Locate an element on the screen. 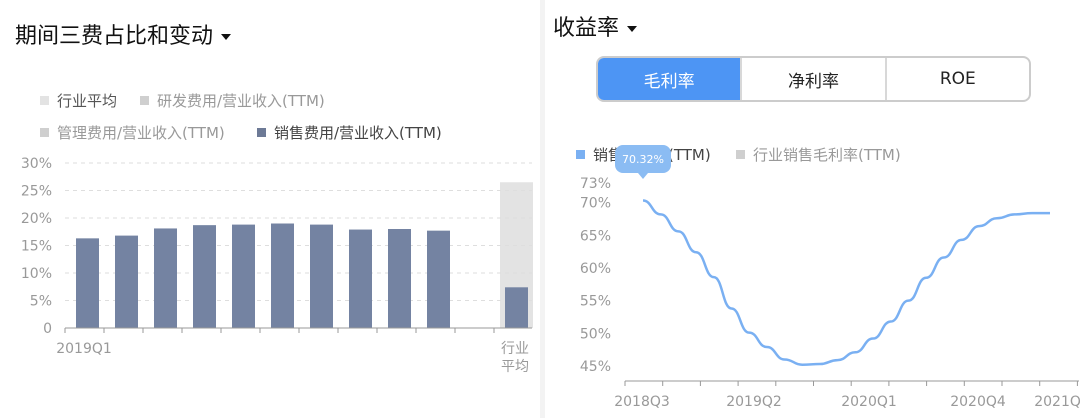 The image size is (1080, 418). legend-item-sales-expense: 销售费用/营业收入(TTM) is located at coordinates (349, 132).